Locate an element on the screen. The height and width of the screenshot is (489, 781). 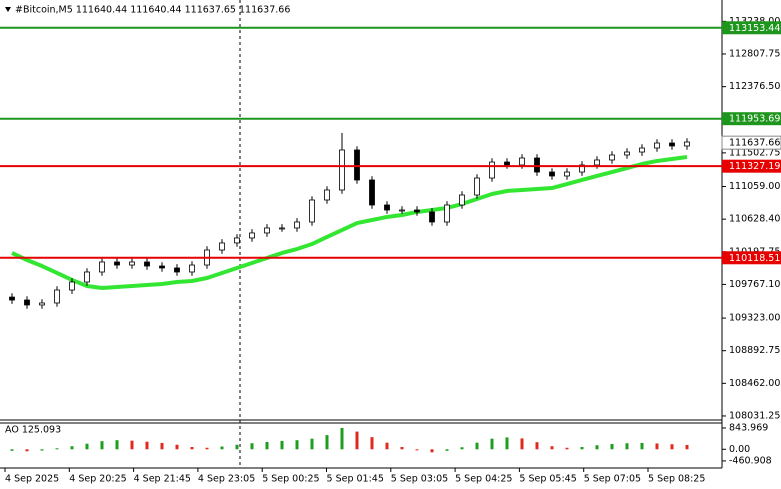
x-tick-label: 5 Sep 07:05 is located at coordinates (612, 479).